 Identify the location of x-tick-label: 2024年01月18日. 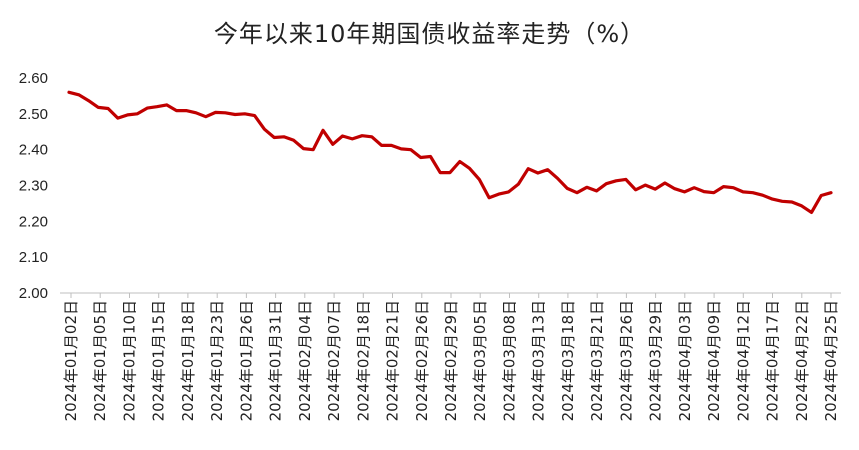
(188, 360).